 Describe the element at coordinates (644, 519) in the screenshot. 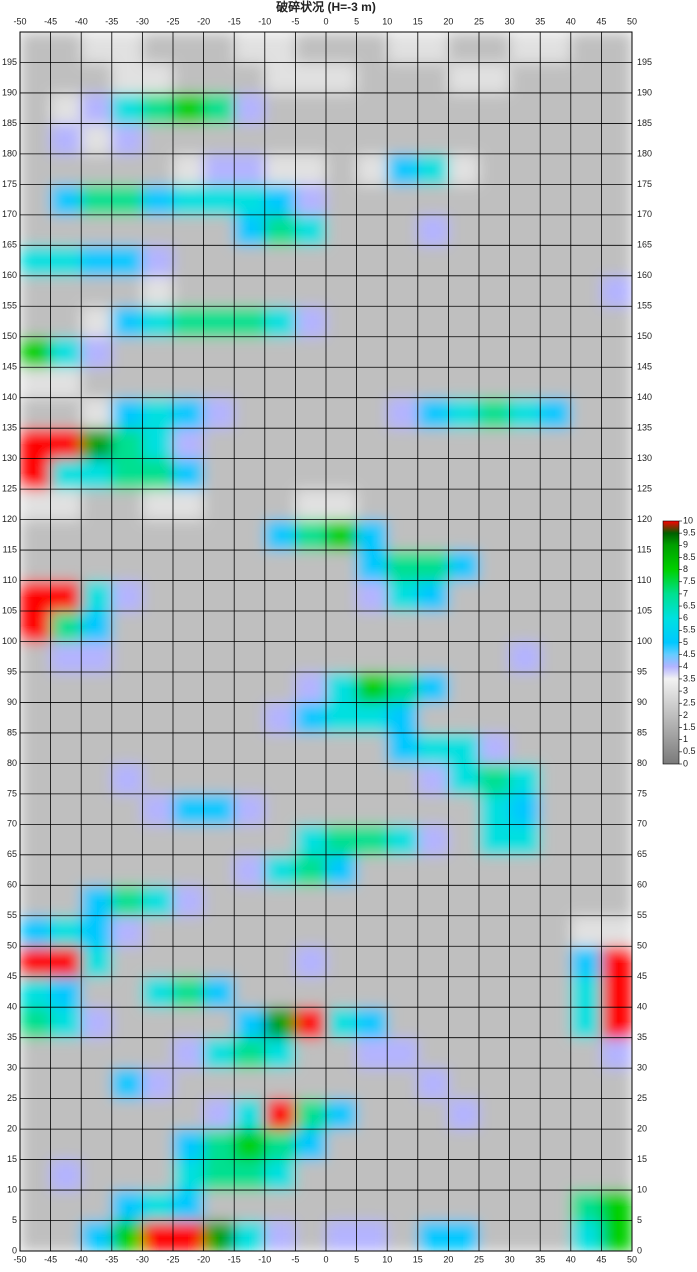

I see `y-tick-label-right: 120` at that location.